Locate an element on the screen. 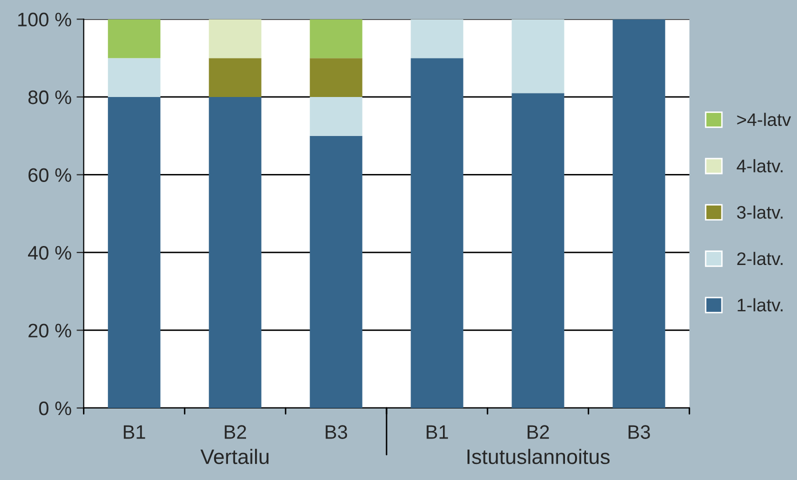 The width and height of the screenshot is (797, 480). y-tick-label: 60 % is located at coordinates (50, 175).